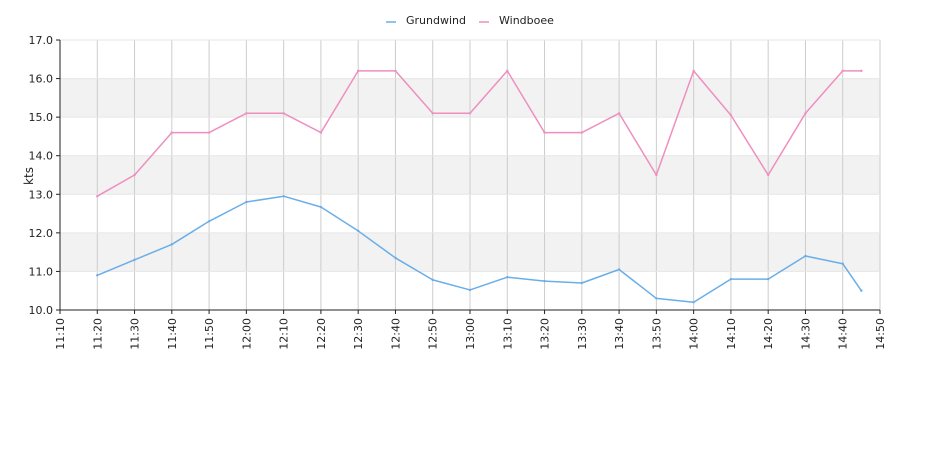 The width and height of the screenshot is (940, 450). I want to click on x-tick-label: 14:00, so click(694, 334).